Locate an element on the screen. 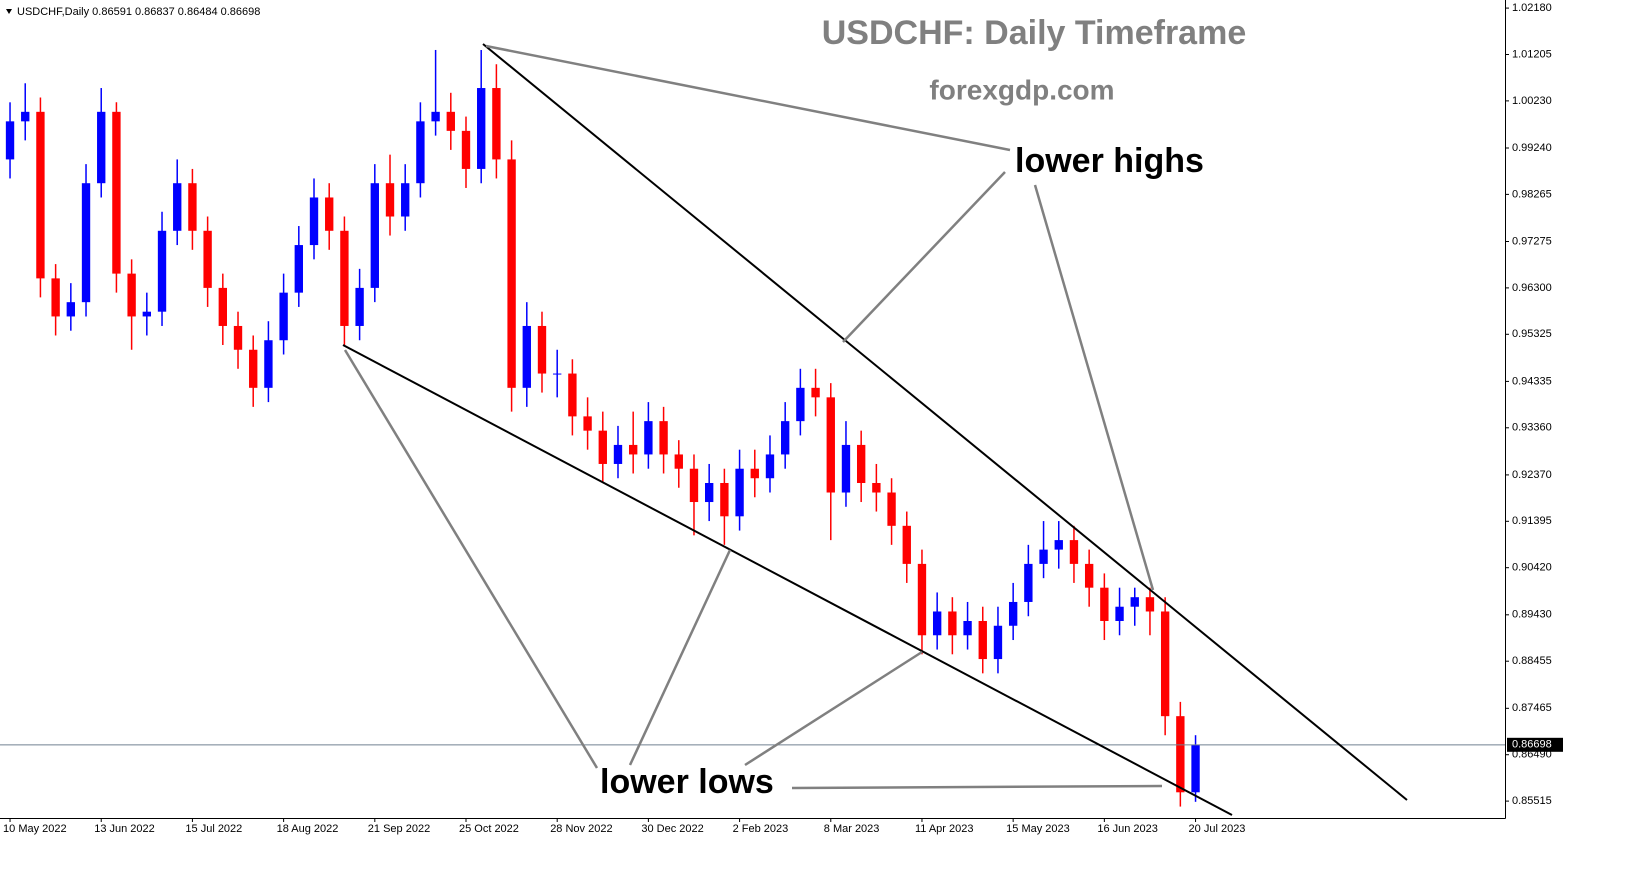 The width and height of the screenshot is (1649, 884). menu-triangle is located at coordinates (9, 11).